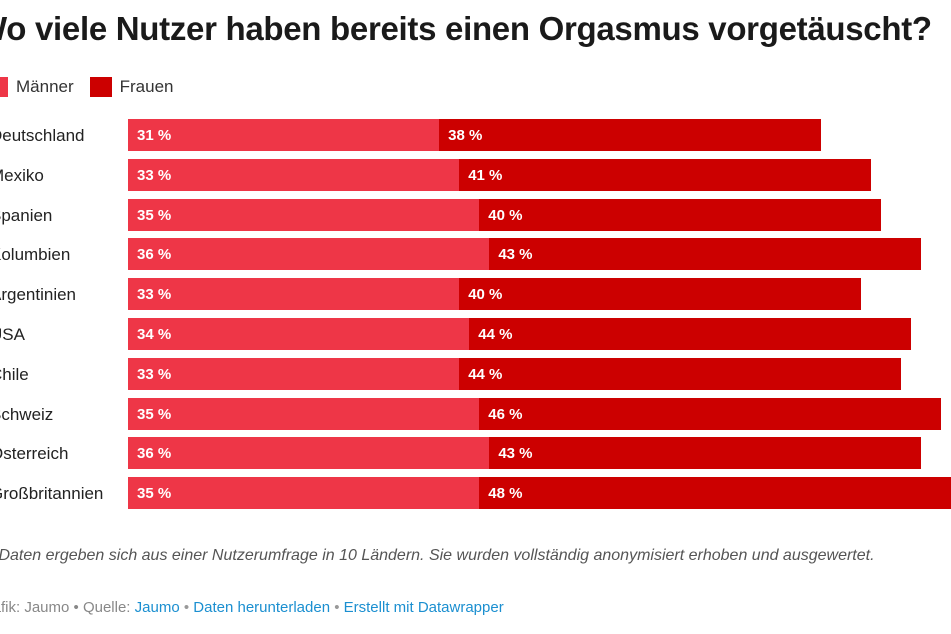  What do you see at coordinates (154, 334) in the screenshot?
I see `value-label-manner-usa: 34 %` at bounding box center [154, 334].